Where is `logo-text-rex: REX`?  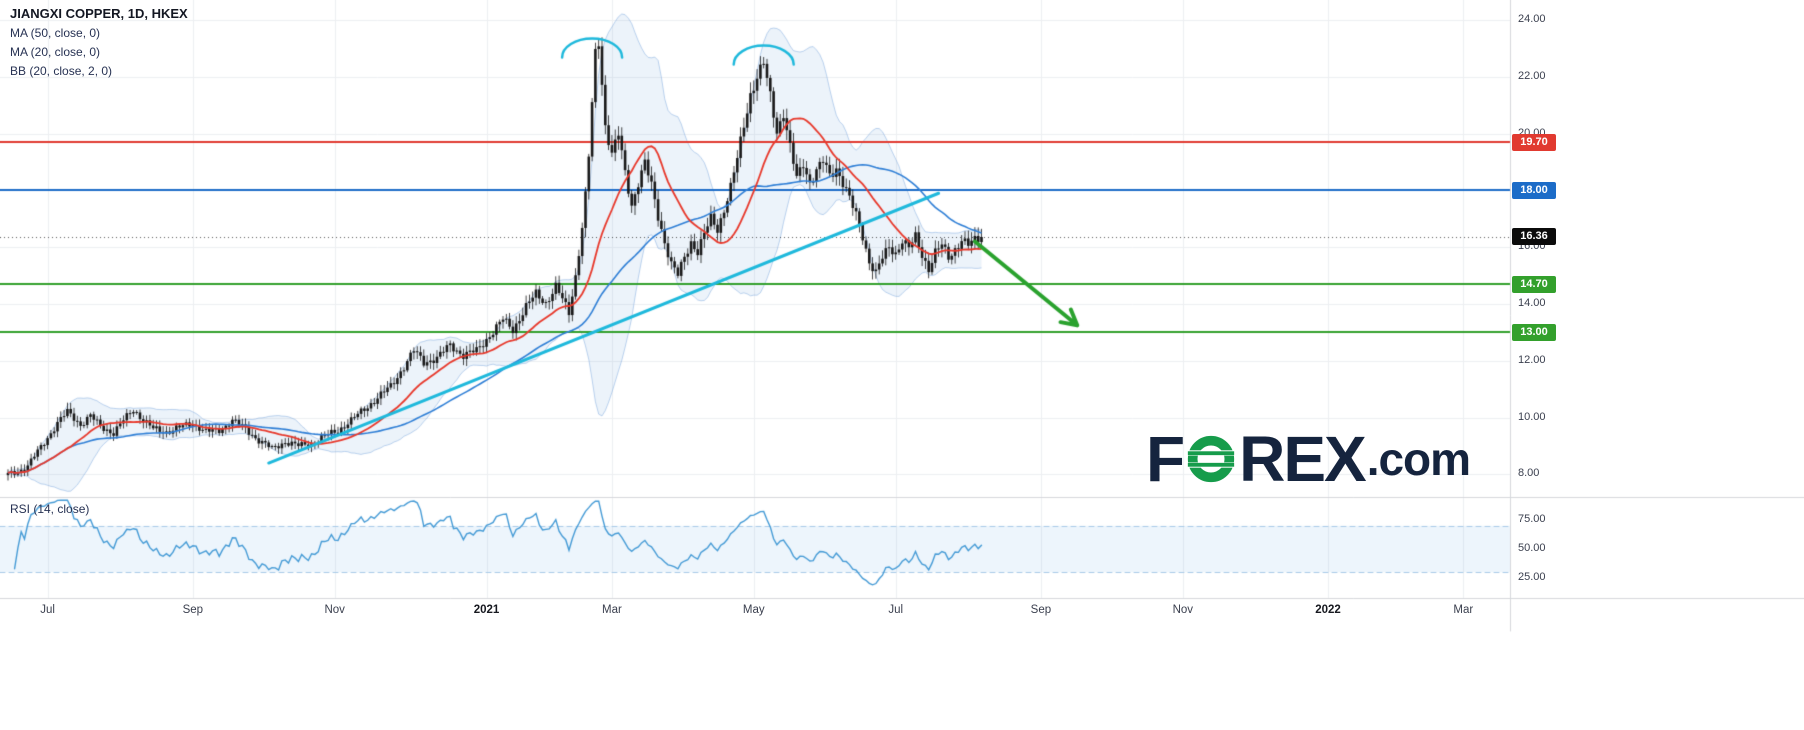 logo-text-rex: REX is located at coordinates (1303, 459).